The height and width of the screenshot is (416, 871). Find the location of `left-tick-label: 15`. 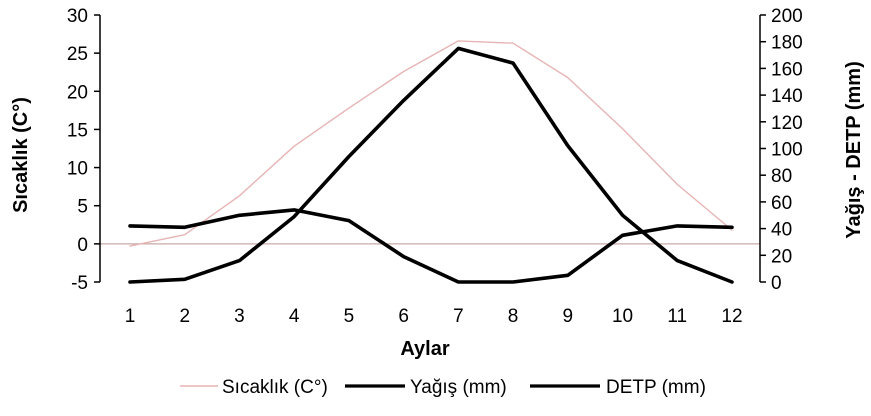

left-tick-label: 15 is located at coordinates (77, 130).